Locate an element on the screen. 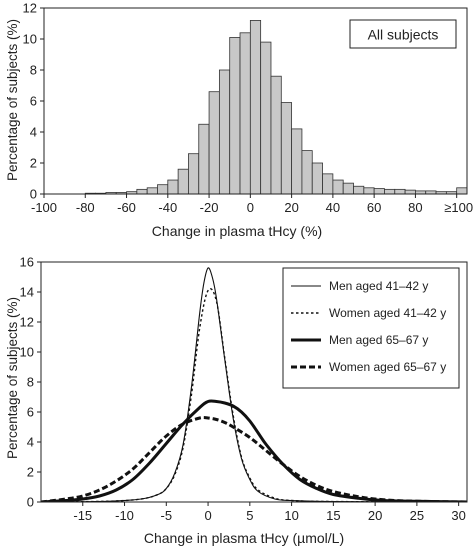 Image resolution: width=474 pixels, height=549 pixels. density-y-tick-label: 8 is located at coordinates (30, 382).